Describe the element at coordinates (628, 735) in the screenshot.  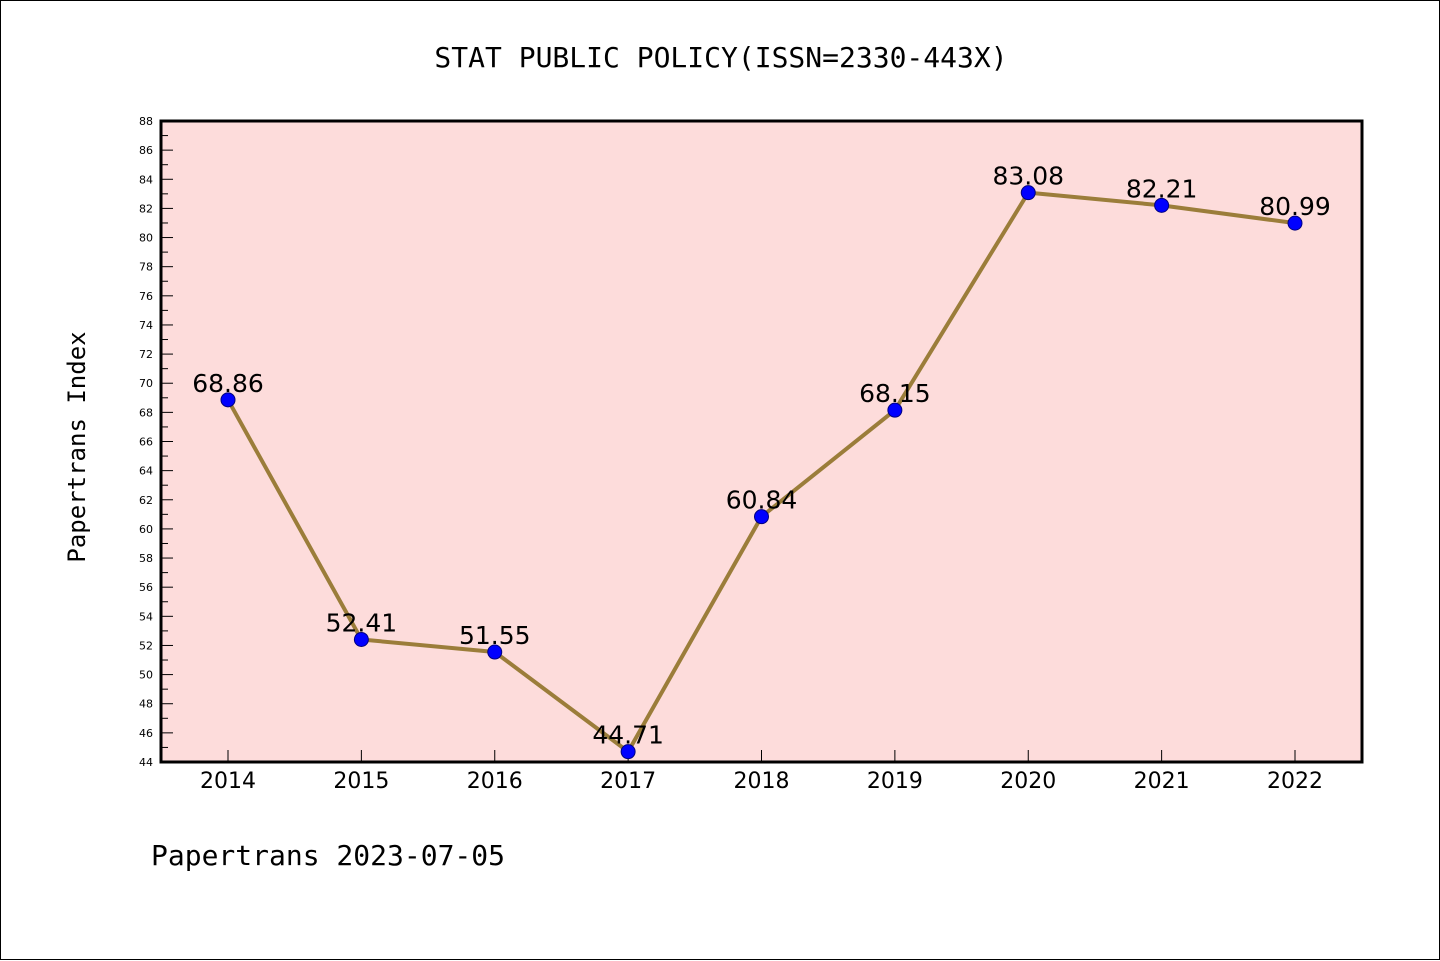
I see `data-label: 44.71` at that location.